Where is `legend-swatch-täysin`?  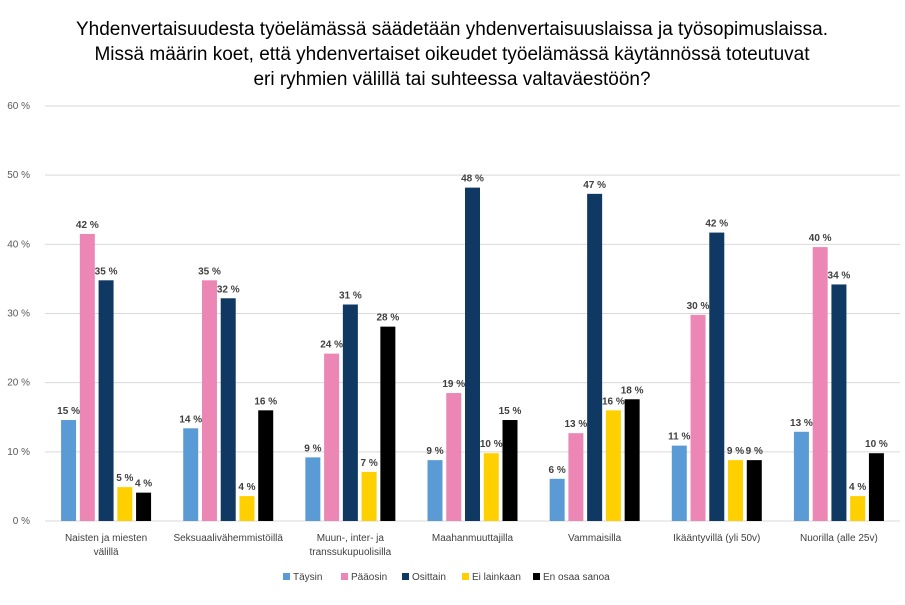
legend-swatch-täysin is located at coordinates (286, 576).